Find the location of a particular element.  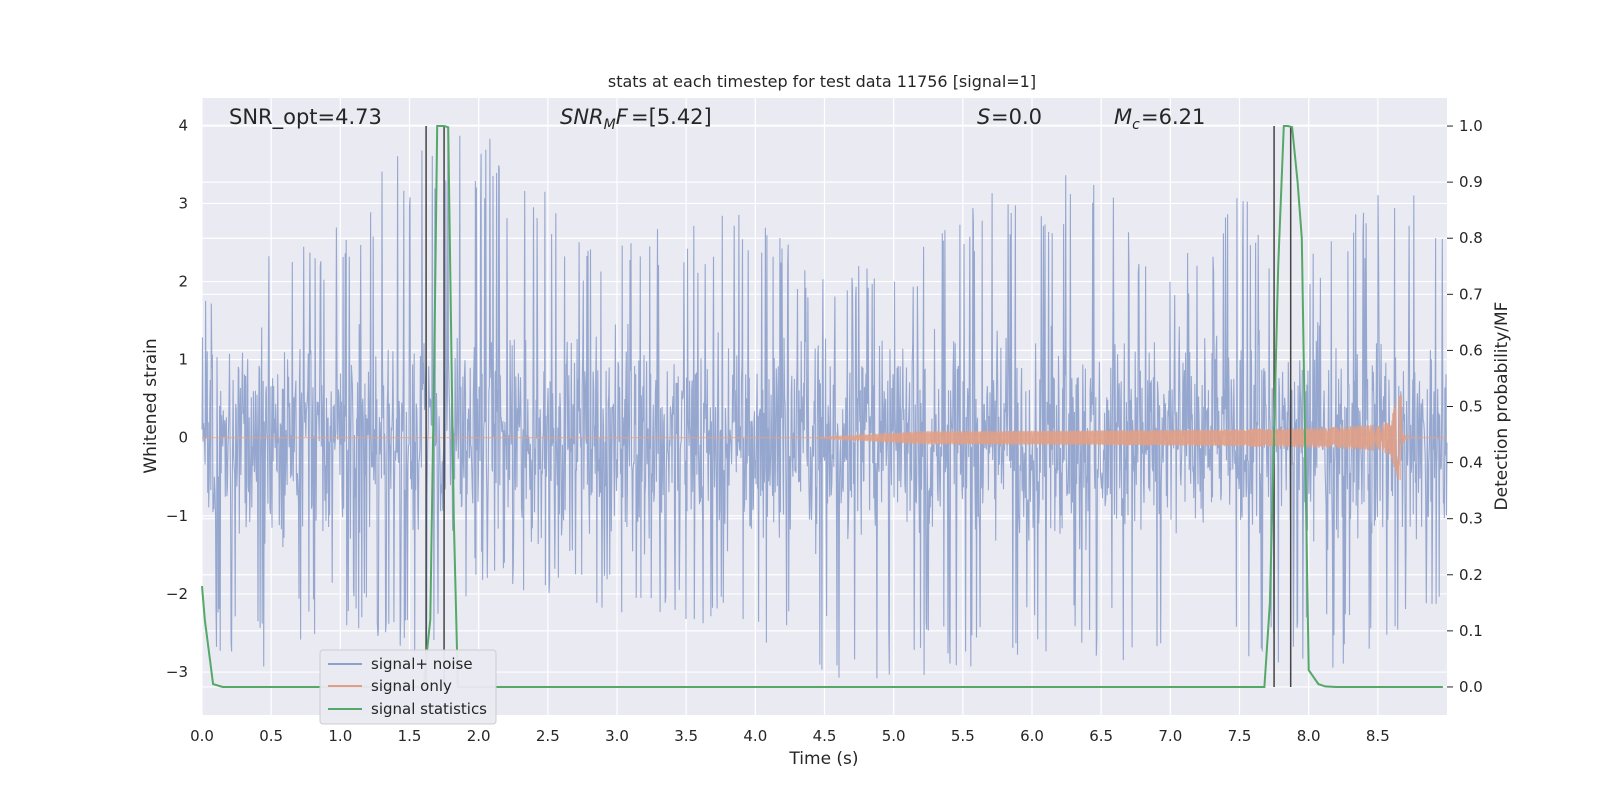

signal-only-line is located at coordinates (824, 437).